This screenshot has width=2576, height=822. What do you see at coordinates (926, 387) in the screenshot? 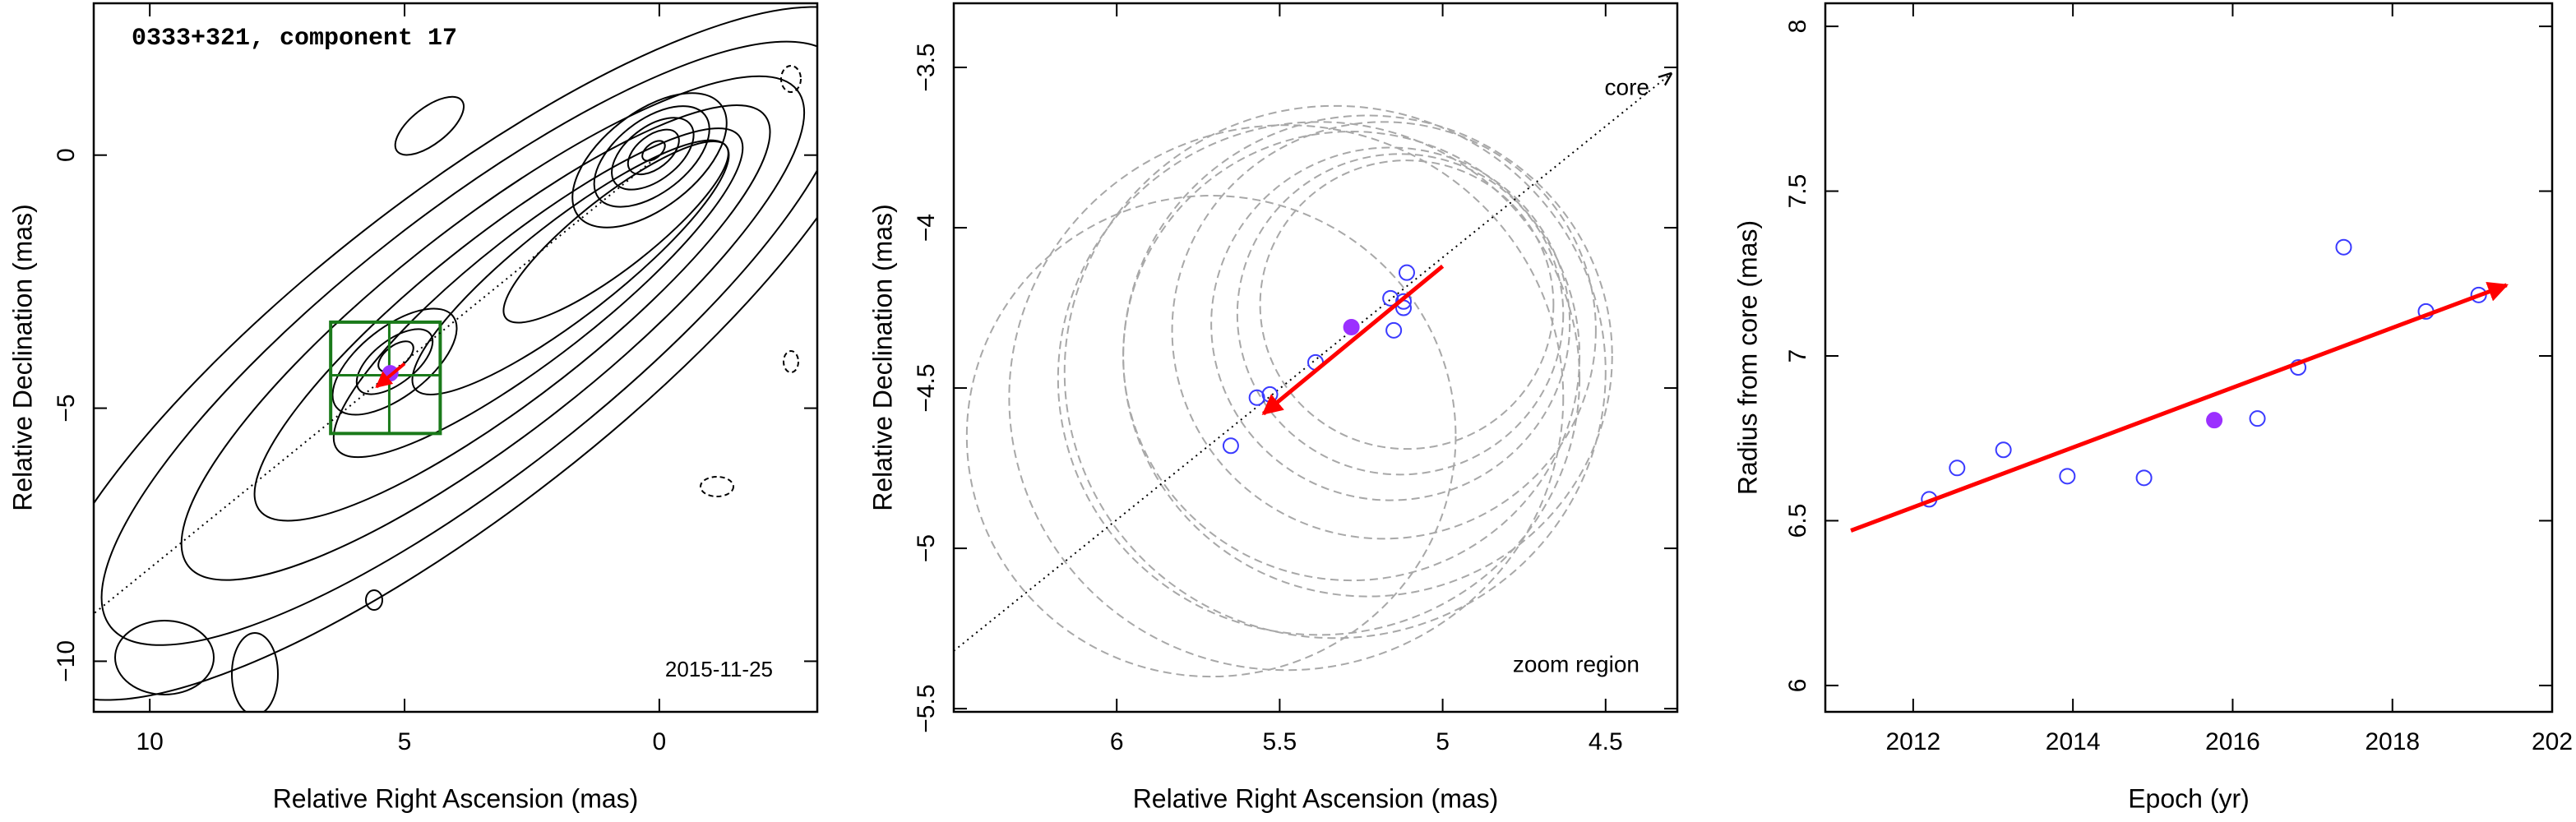
I see `y-tick-label: −4.5` at bounding box center [926, 387].